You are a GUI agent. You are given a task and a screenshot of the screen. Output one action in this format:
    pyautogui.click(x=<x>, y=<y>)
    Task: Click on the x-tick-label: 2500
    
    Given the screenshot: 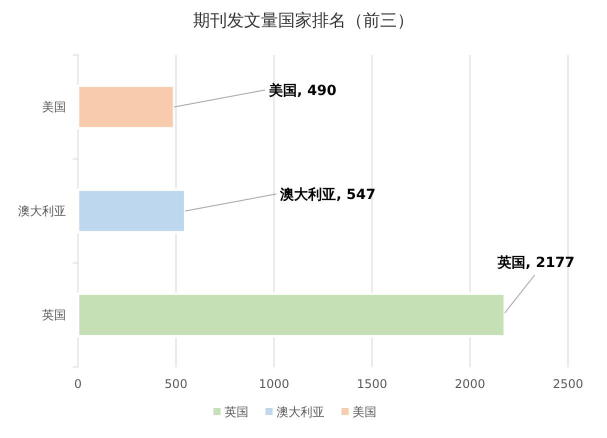 What is the action you would take?
    pyautogui.click(x=568, y=384)
    